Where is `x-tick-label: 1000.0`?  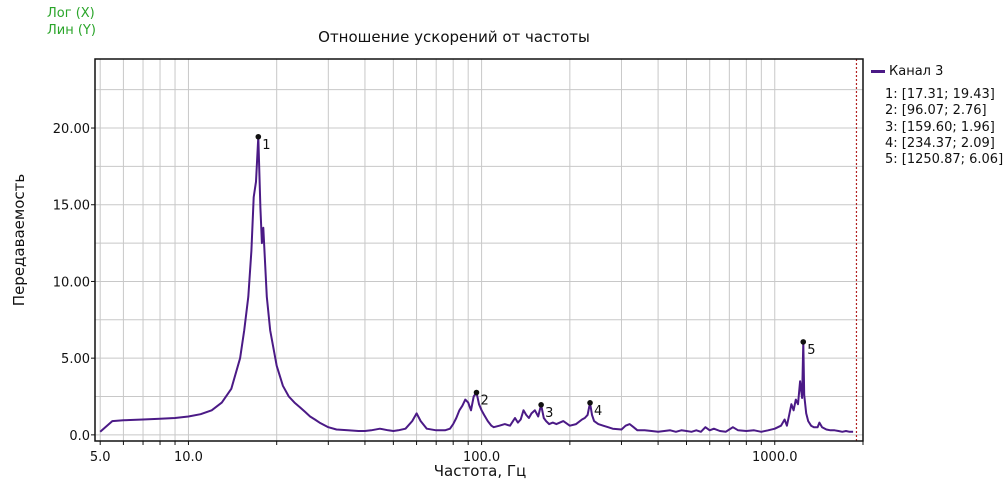 x-tick-label: 1000.0 is located at coordinates (775, 457).